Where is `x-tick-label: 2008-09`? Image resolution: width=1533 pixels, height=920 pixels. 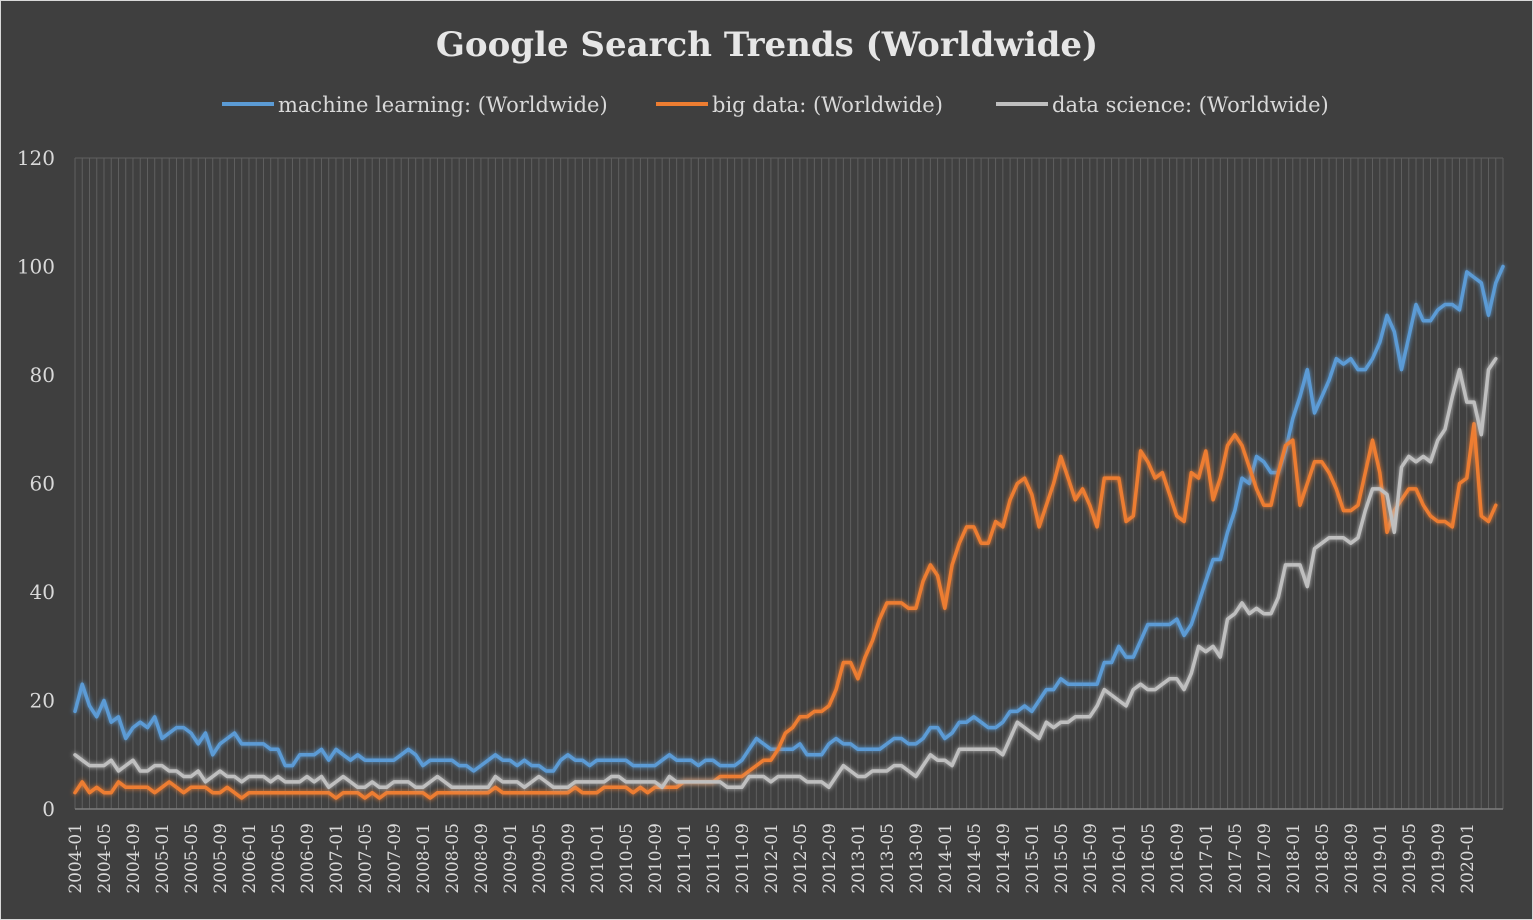
x-tick-label: 2008-09 is located at coordinates (482, 858).